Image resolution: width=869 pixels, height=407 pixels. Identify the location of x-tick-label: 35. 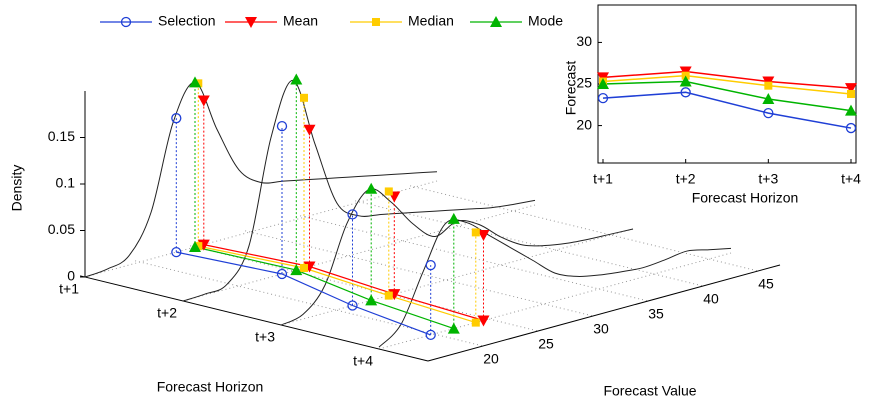
(656, 314).